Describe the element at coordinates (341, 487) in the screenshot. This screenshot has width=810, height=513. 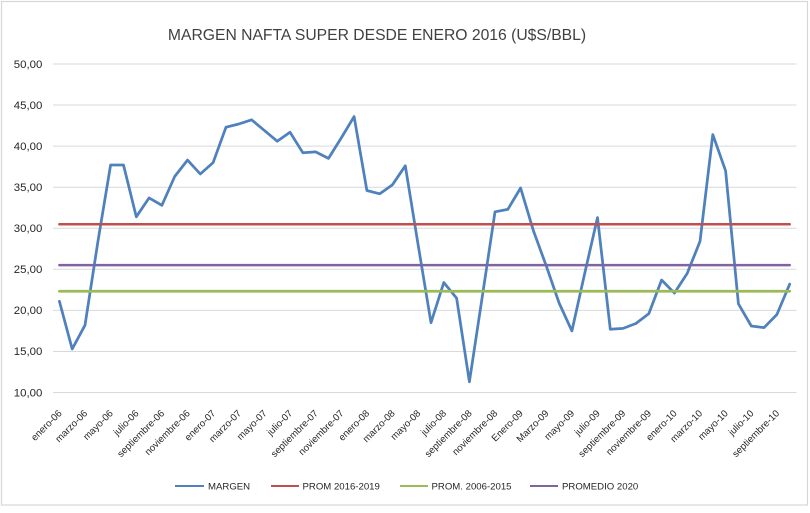
I see `svg-text: PROM 2016-2019` at that location.